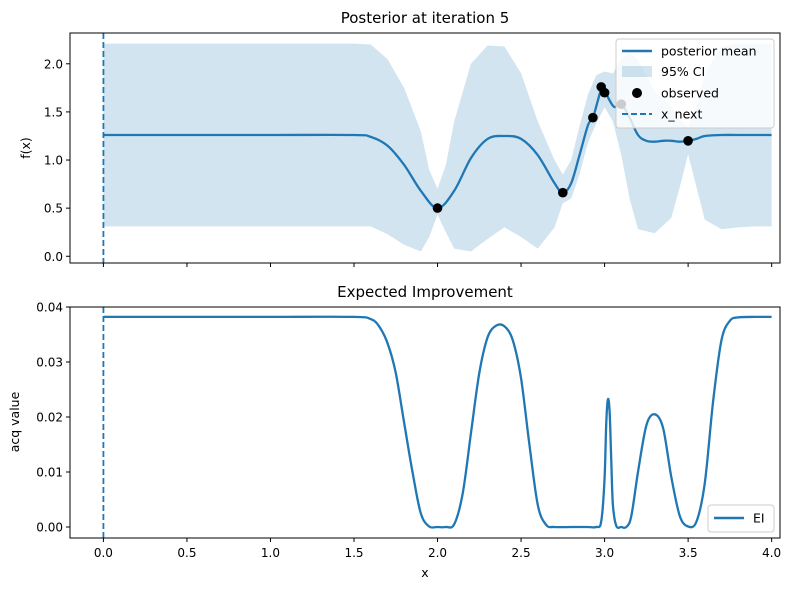 The height and width of the screenshot is (590, 790). What do you see at coordinates (53, 64) in the screenshot?
I see `posterior-ytick-label: 2.0` at bounding box center [53, 64].